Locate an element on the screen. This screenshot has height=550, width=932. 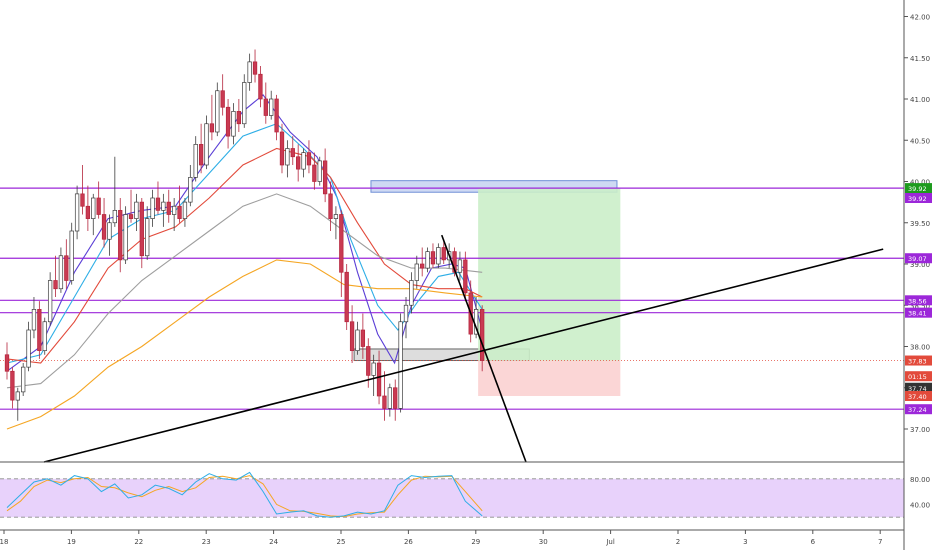
price-axis-tag-label: 37.40 is located at coordinates (917, 397).